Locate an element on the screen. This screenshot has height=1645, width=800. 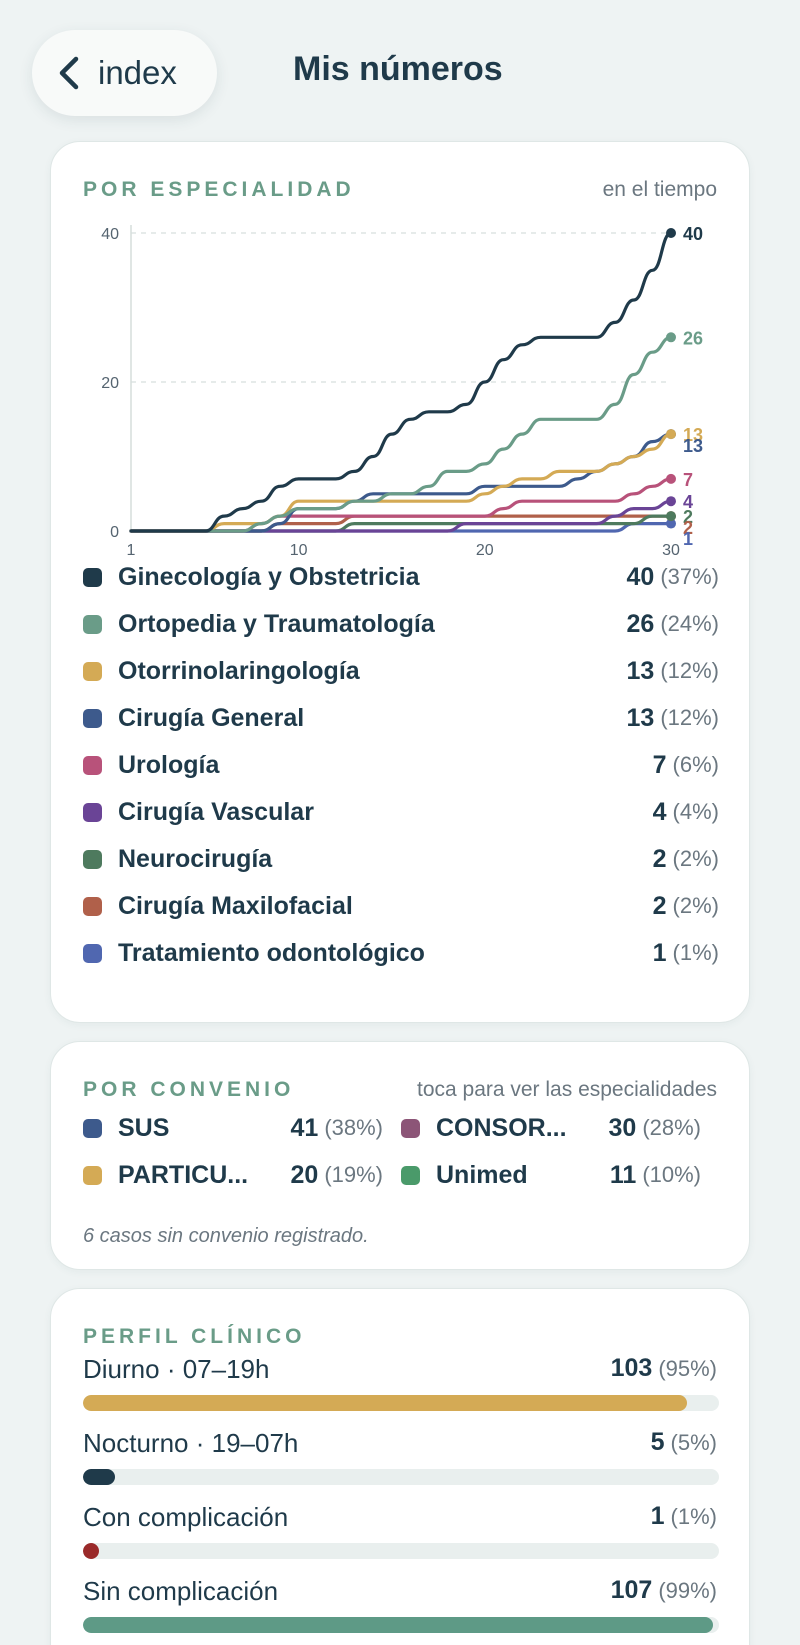
profile-label: Diurno · 07–19h is located at coordinates (176, 1369).